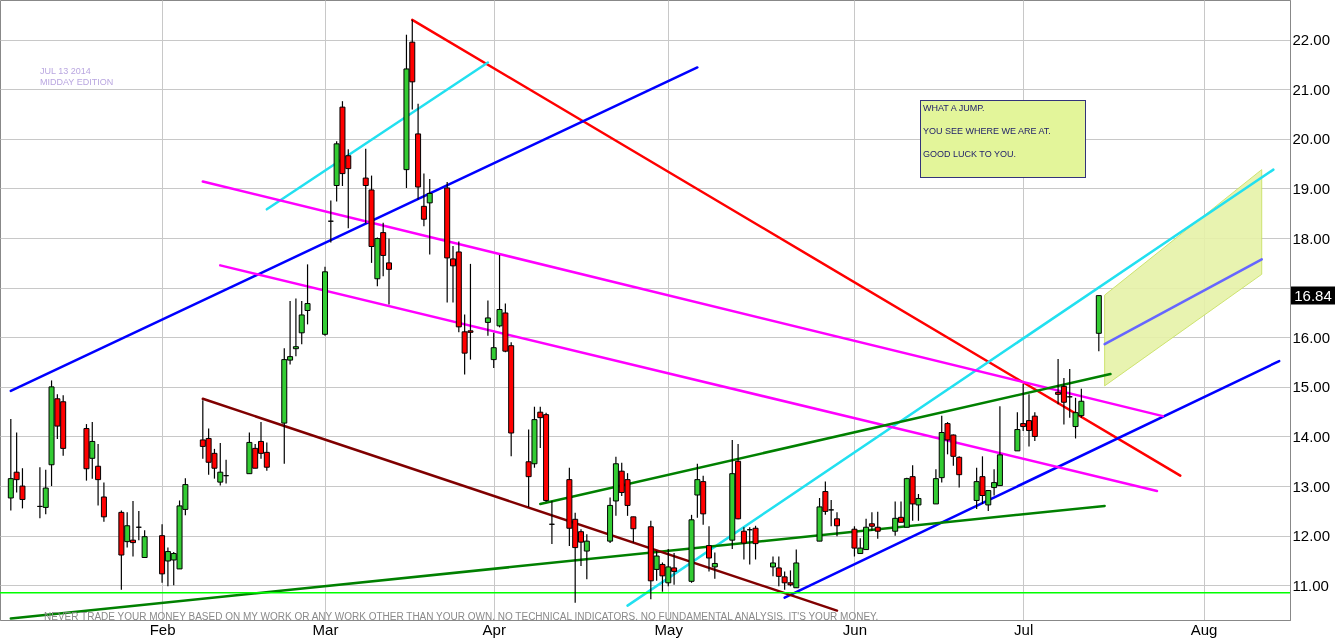 The image size is (1335, 643). What do you see at coordinates (669, 629) in the screenshot?
I see `x-tick-label: May` at bounding box center [669, 629].